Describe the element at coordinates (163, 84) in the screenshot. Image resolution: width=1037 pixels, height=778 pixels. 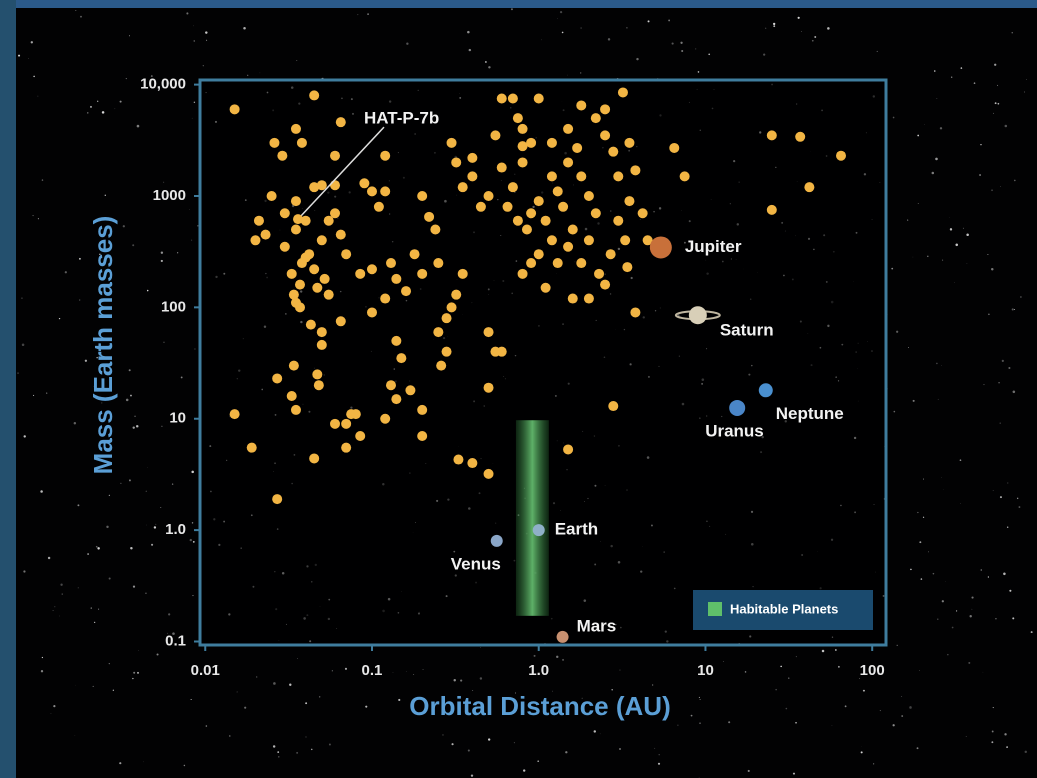
I see `y-tick-label: 10,000` at that location.